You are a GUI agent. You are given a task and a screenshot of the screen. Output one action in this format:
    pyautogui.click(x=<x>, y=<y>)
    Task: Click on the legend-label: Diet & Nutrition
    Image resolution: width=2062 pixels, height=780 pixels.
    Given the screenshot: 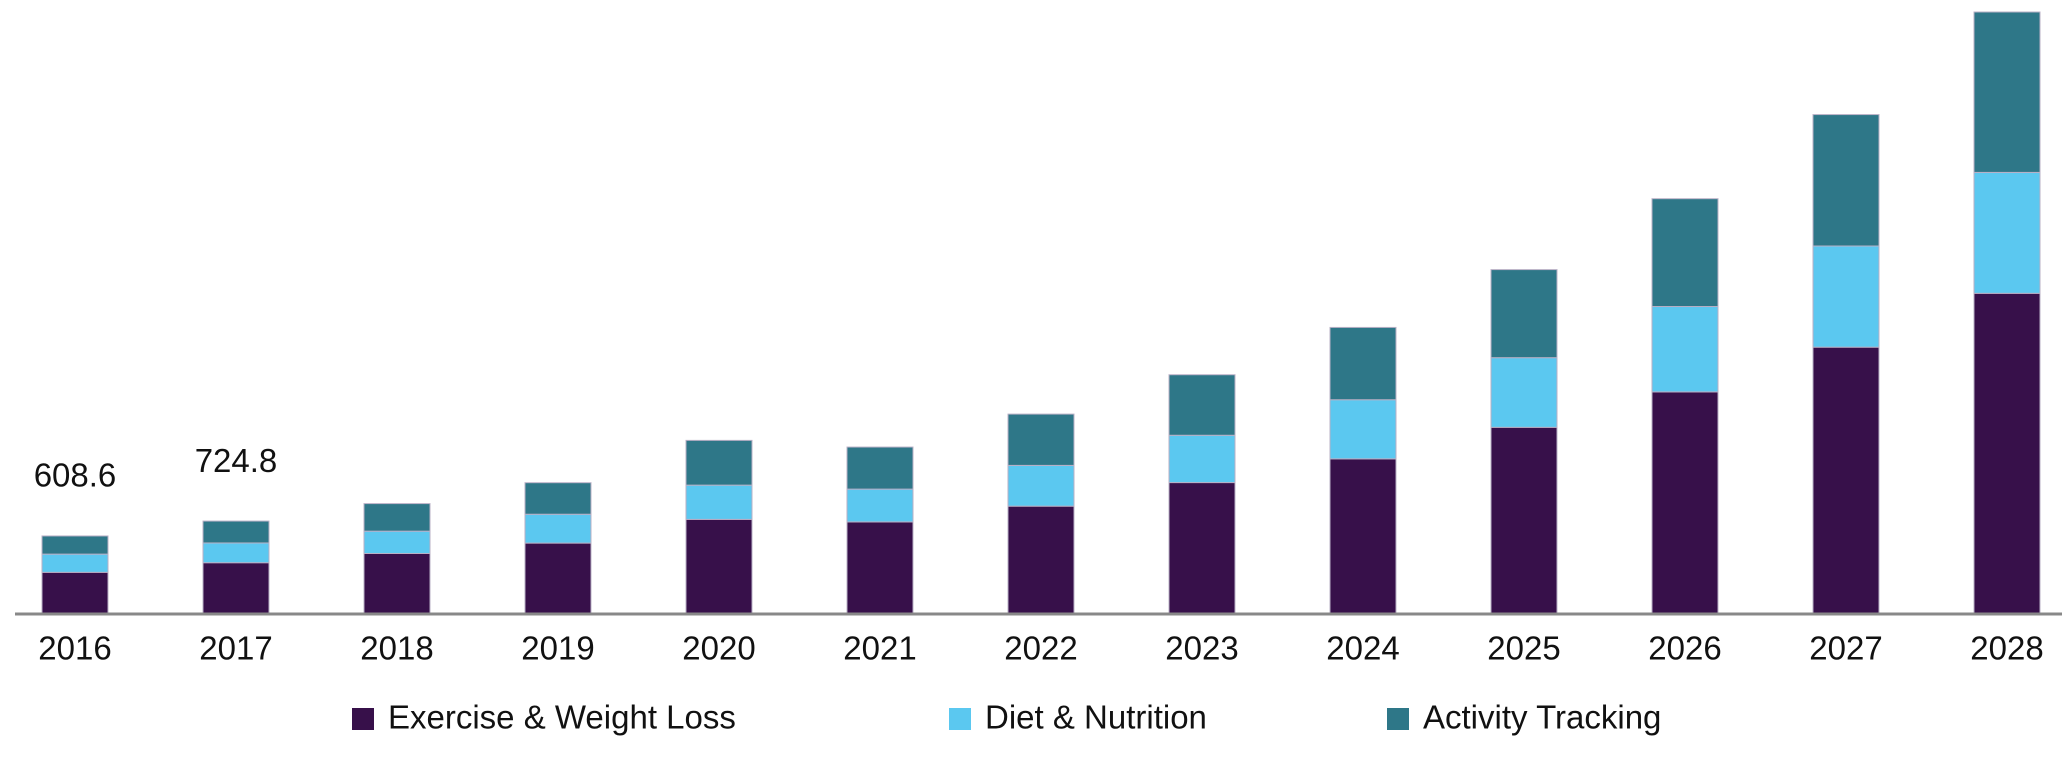 What is the action you would take?
    pyautogui.click(x=1096, y=717)
    